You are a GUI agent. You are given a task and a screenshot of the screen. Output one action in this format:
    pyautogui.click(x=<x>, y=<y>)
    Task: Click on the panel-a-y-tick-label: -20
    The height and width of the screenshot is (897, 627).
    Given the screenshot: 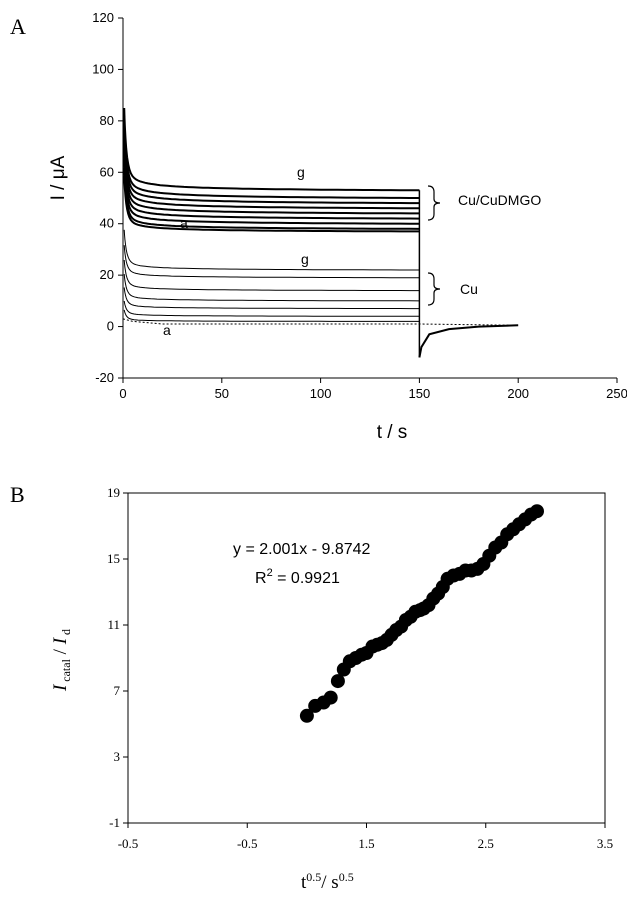 What is the action you would take?
    pyautogui.click(x=104, y=377)
    